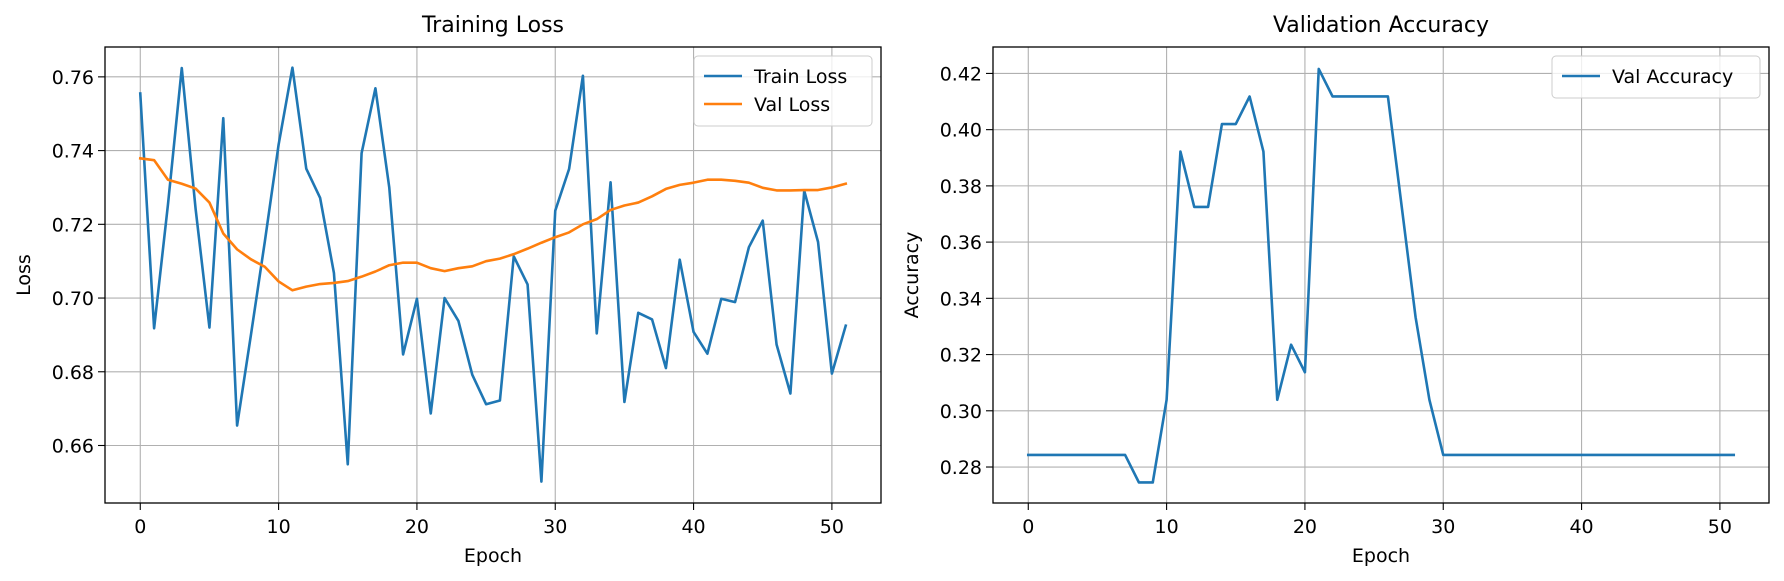 This screenshot has height=581, width=1784. Describe the element at coordinates (73, 299) in the screenshot. I see `training-loss-y-tick-label: 0.70` at that location.